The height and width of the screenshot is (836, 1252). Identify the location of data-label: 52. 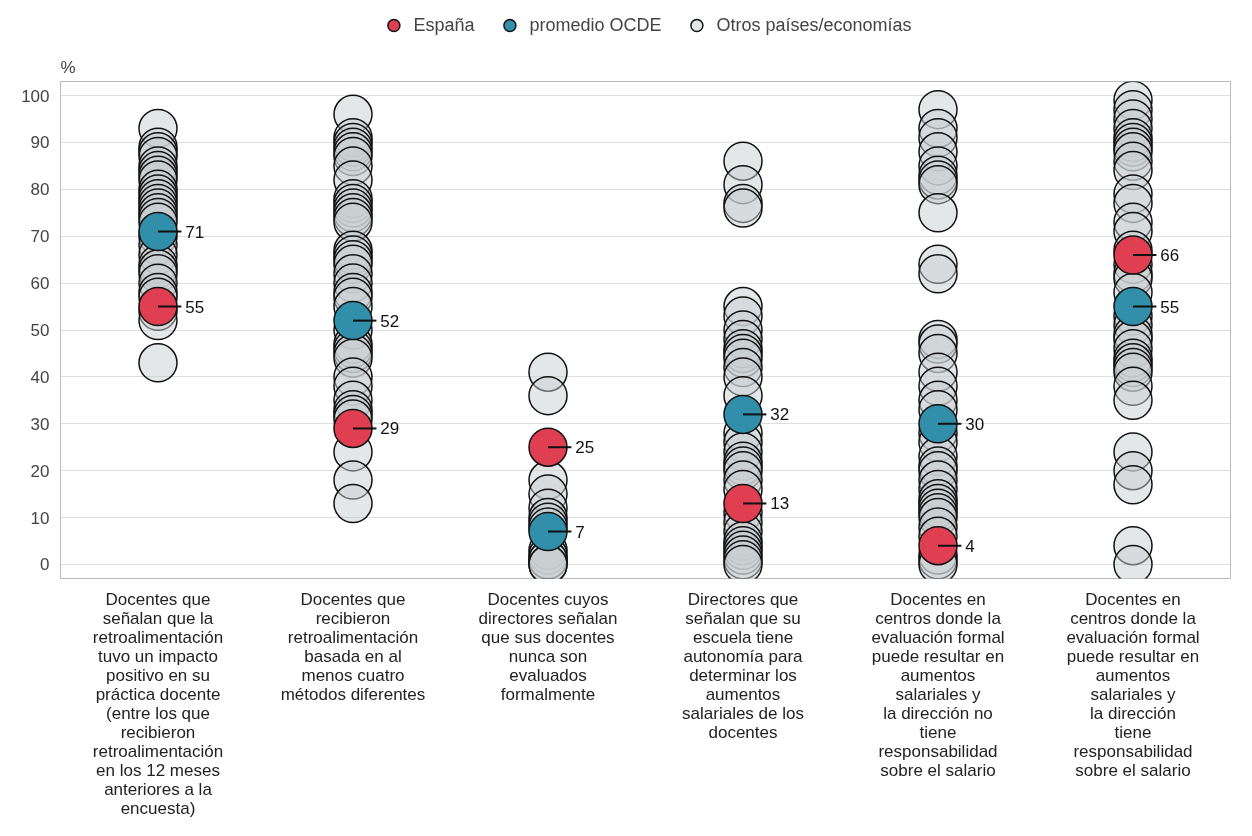
(390, 321).